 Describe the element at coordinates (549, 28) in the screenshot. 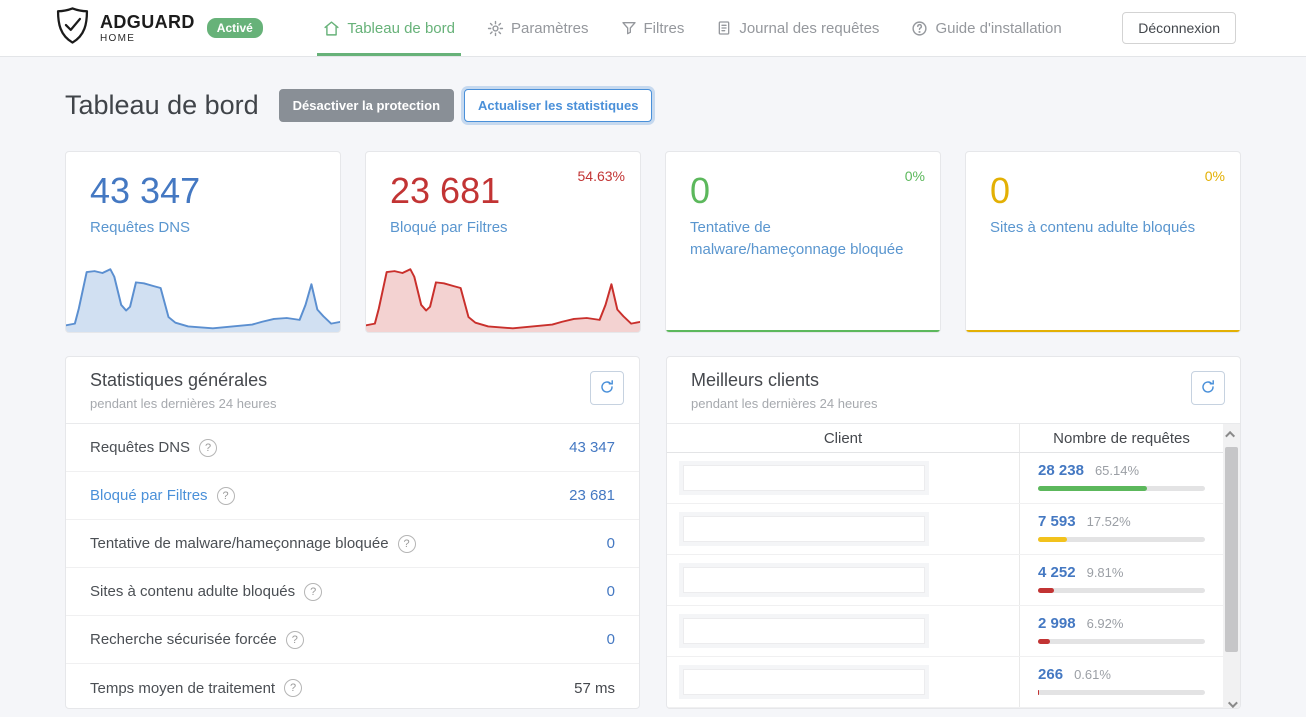

I see `nav-item-label: Paramètres` at that location.